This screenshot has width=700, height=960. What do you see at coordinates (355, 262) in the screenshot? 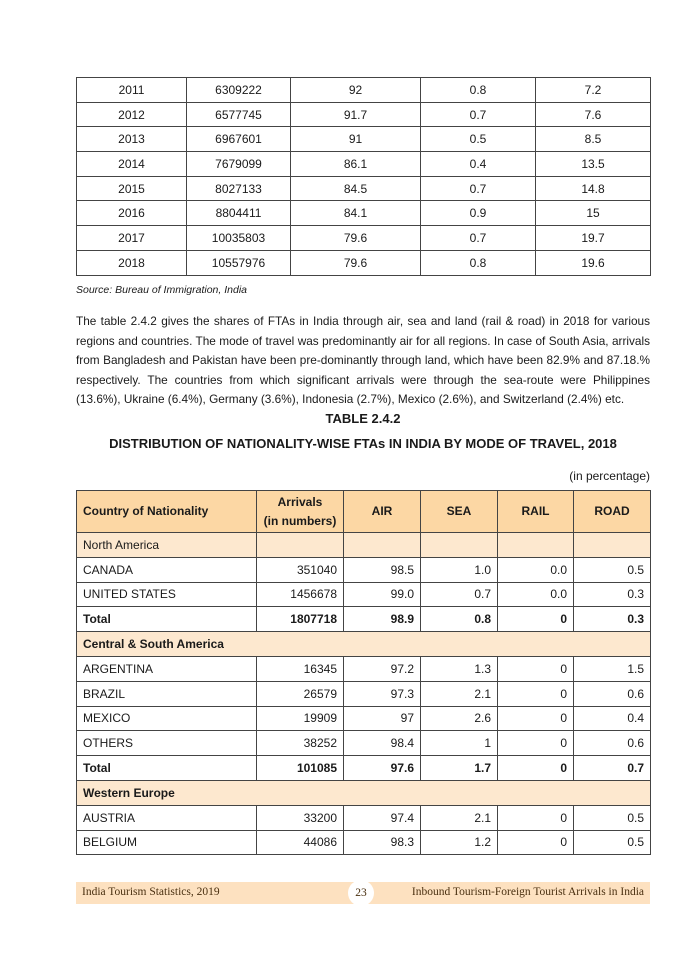
I see `table-cell: 79.6` at bounding box center [355, 262].